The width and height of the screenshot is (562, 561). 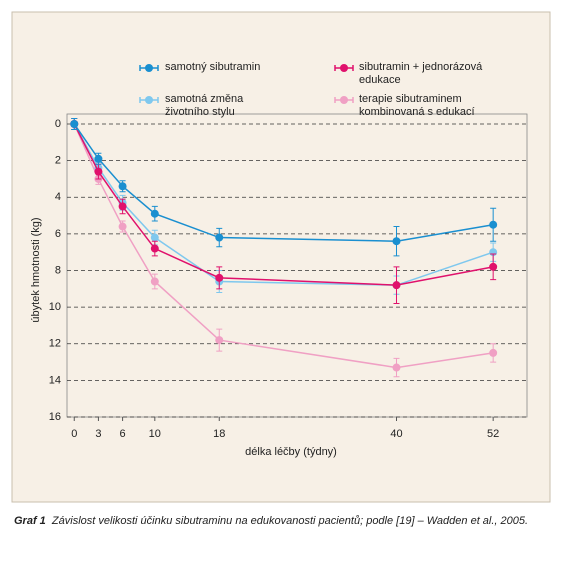 What do you see at coordinates (36, 269) in the screenshot?
I see `y-axis-label: úbytek hmotnosti (kg)` at bounding box center [36, 269].